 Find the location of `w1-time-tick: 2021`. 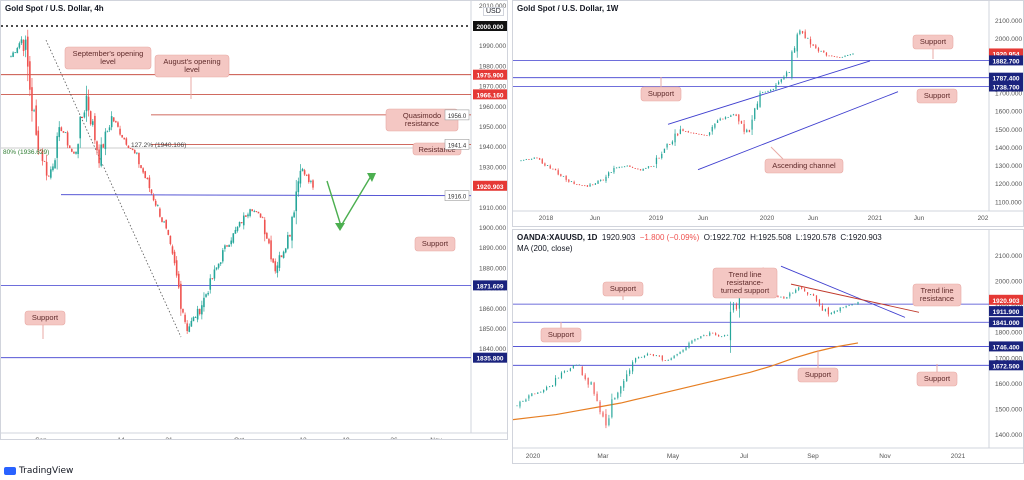

w1-time-tick: 2021 is located at coordinates (875, 218).